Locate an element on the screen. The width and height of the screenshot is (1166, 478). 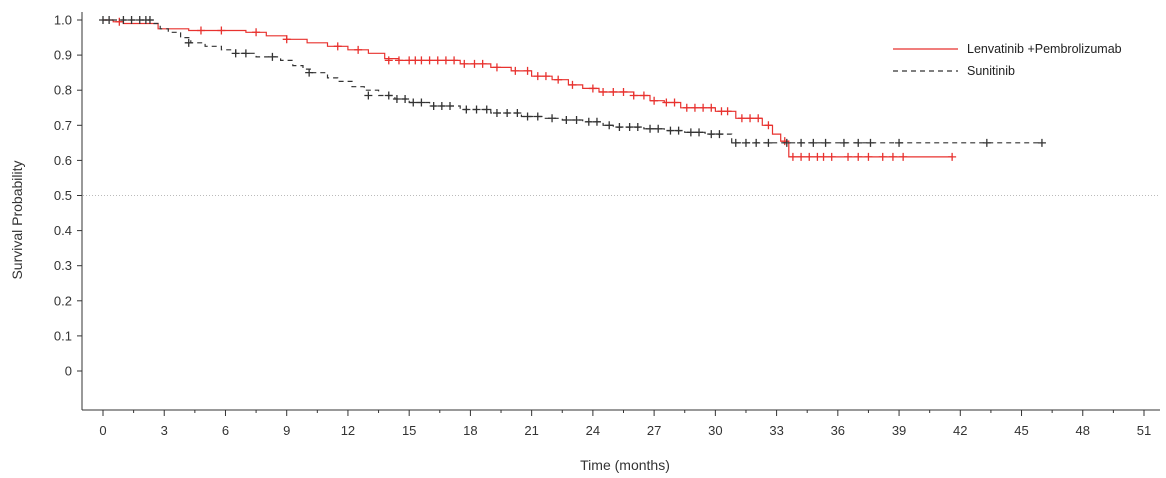
x-tick-label: 33 is located at coordinates (776, 430).